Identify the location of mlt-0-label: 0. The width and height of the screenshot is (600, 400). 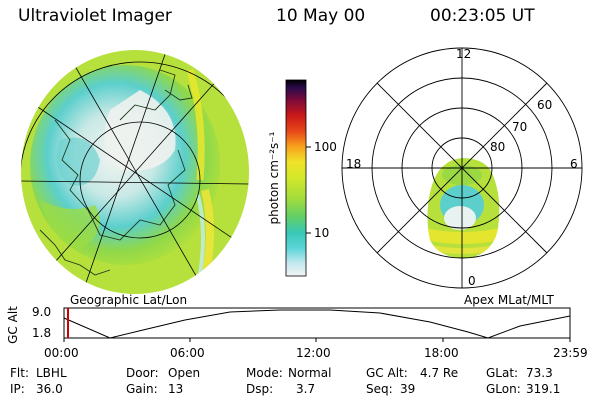
(472, 281).